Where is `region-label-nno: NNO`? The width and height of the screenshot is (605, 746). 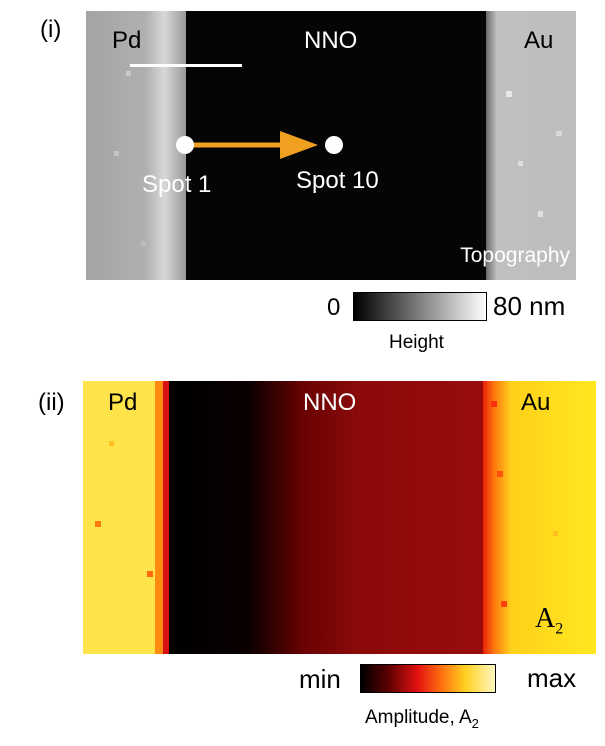
region-label-nno: NNO is located at coordinates (331, 40).